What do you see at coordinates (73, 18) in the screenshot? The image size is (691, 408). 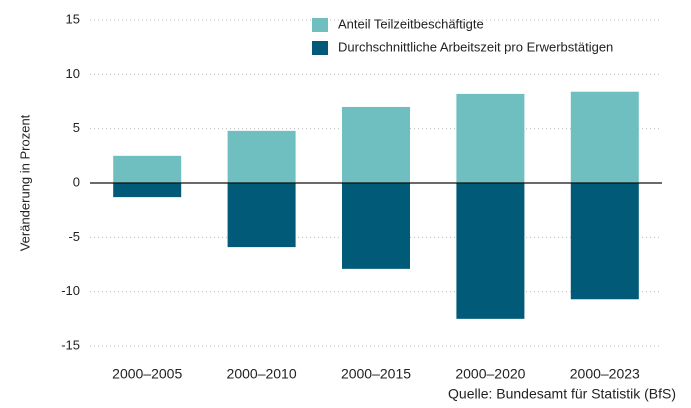 I see `y-tick-label: 15` at bounding box center [73, 18].